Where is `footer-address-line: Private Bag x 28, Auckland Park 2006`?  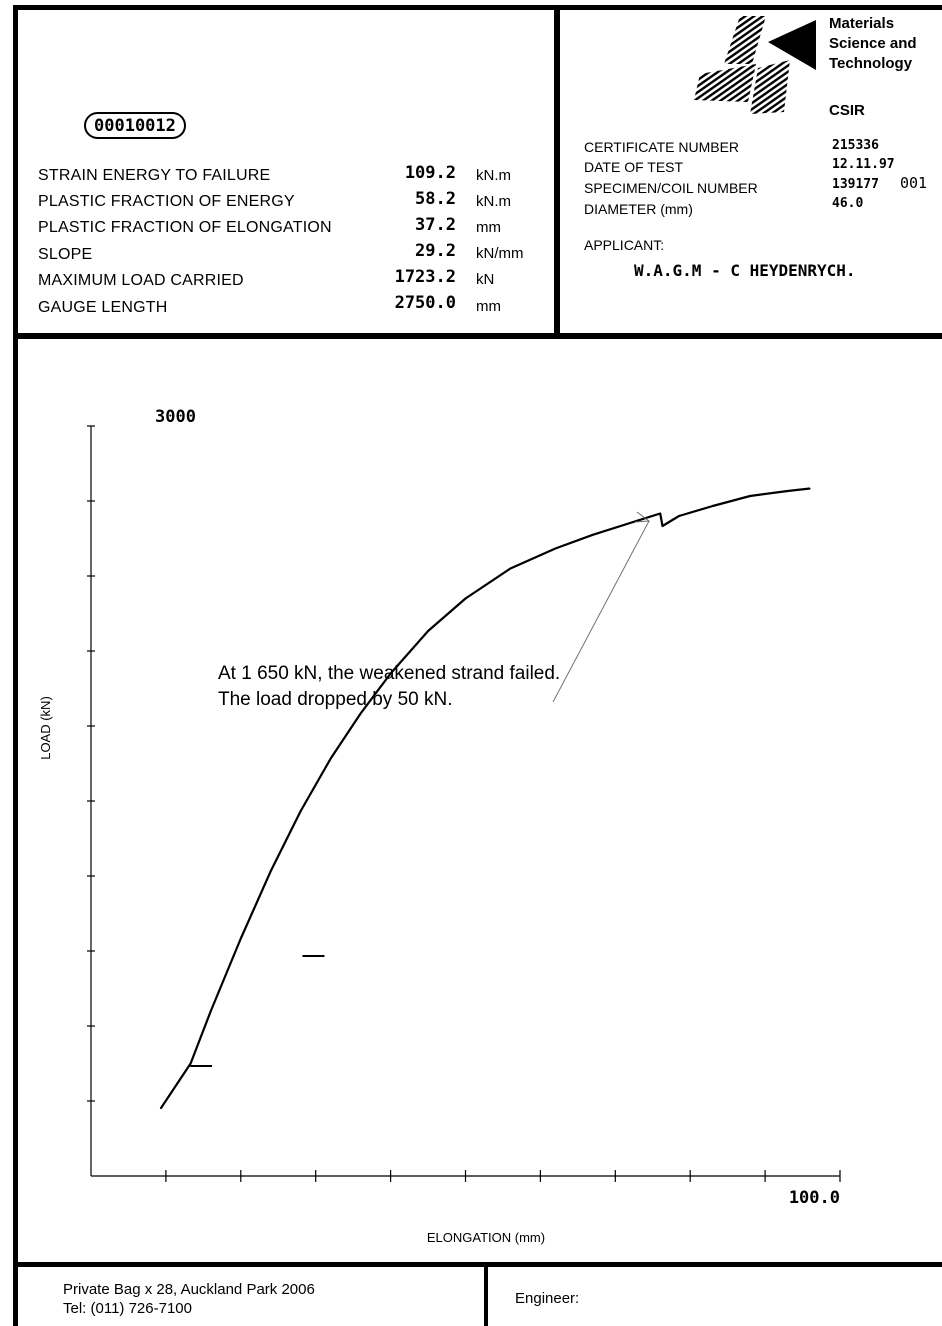 footer-address-line: Private Bag x 28, Auckland Park 2006 is located at coordinates (189, 1289).